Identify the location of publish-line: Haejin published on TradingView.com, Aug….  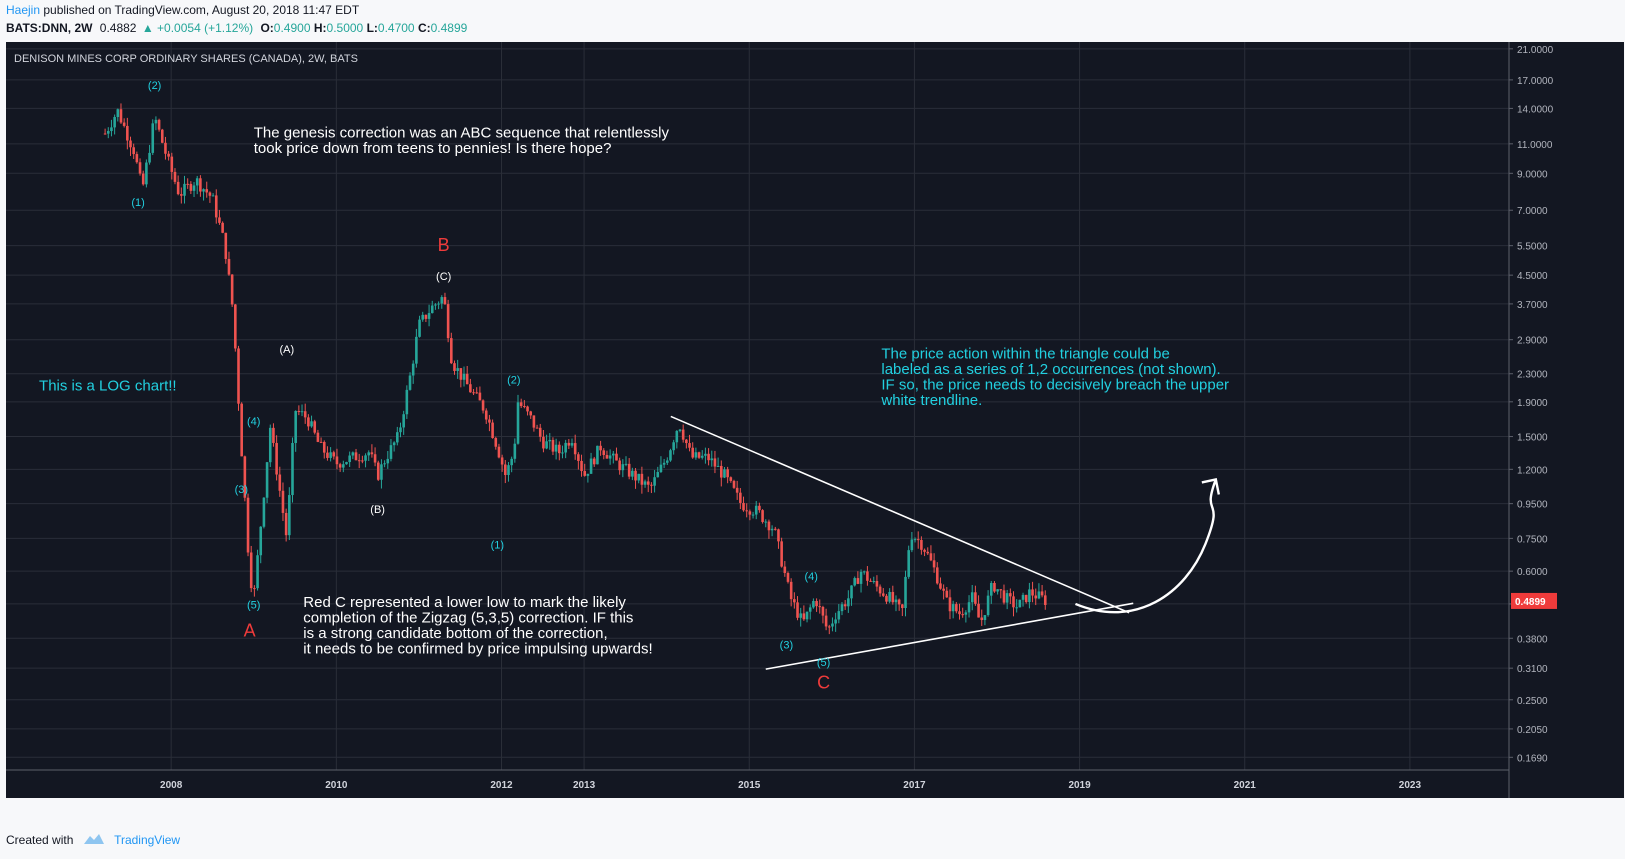
(182, 10).